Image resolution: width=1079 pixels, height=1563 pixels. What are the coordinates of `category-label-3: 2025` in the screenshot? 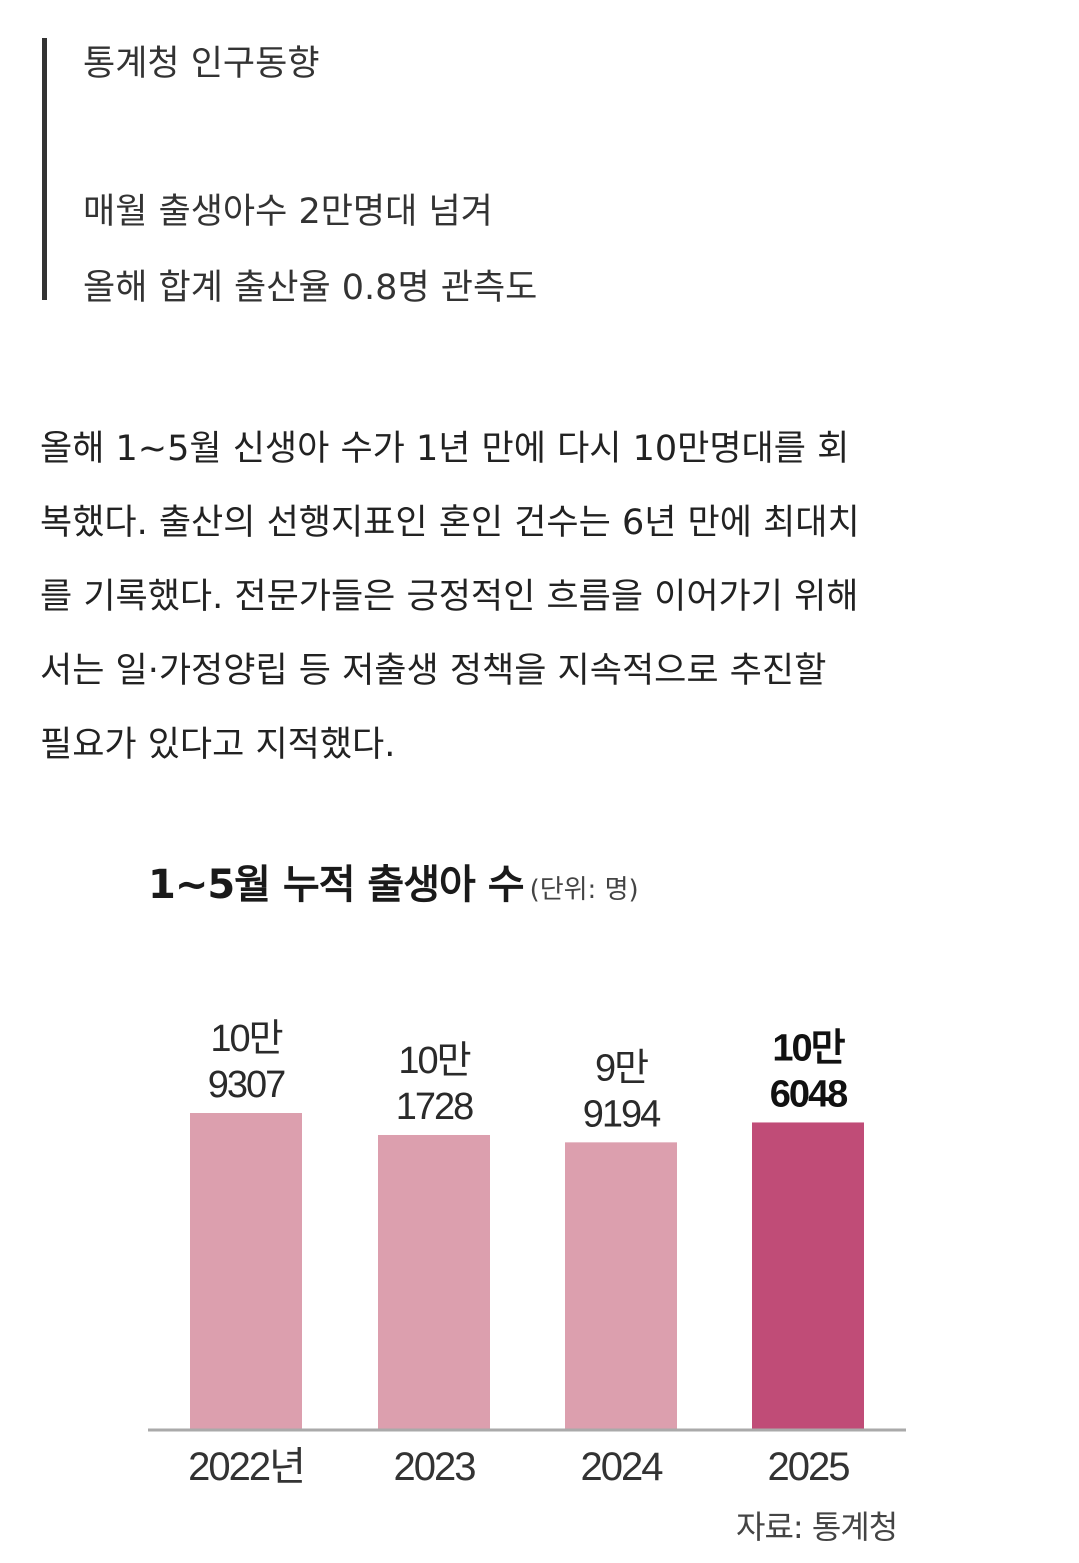 It's located at (809, 1467).